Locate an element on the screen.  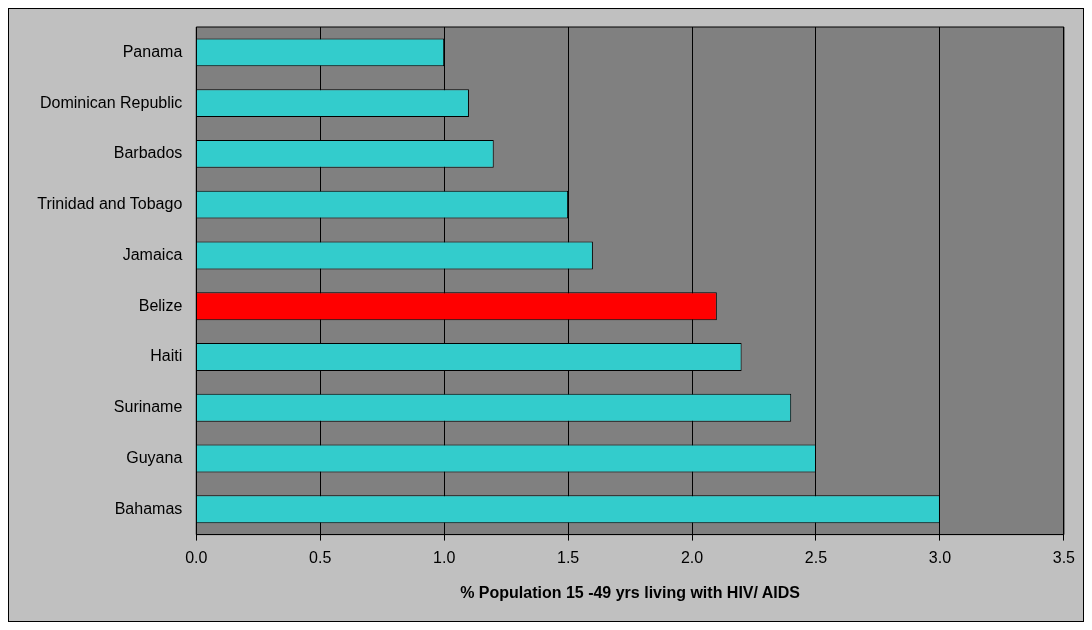
y-tick-label: Belize is located at coordinates (160, 305).